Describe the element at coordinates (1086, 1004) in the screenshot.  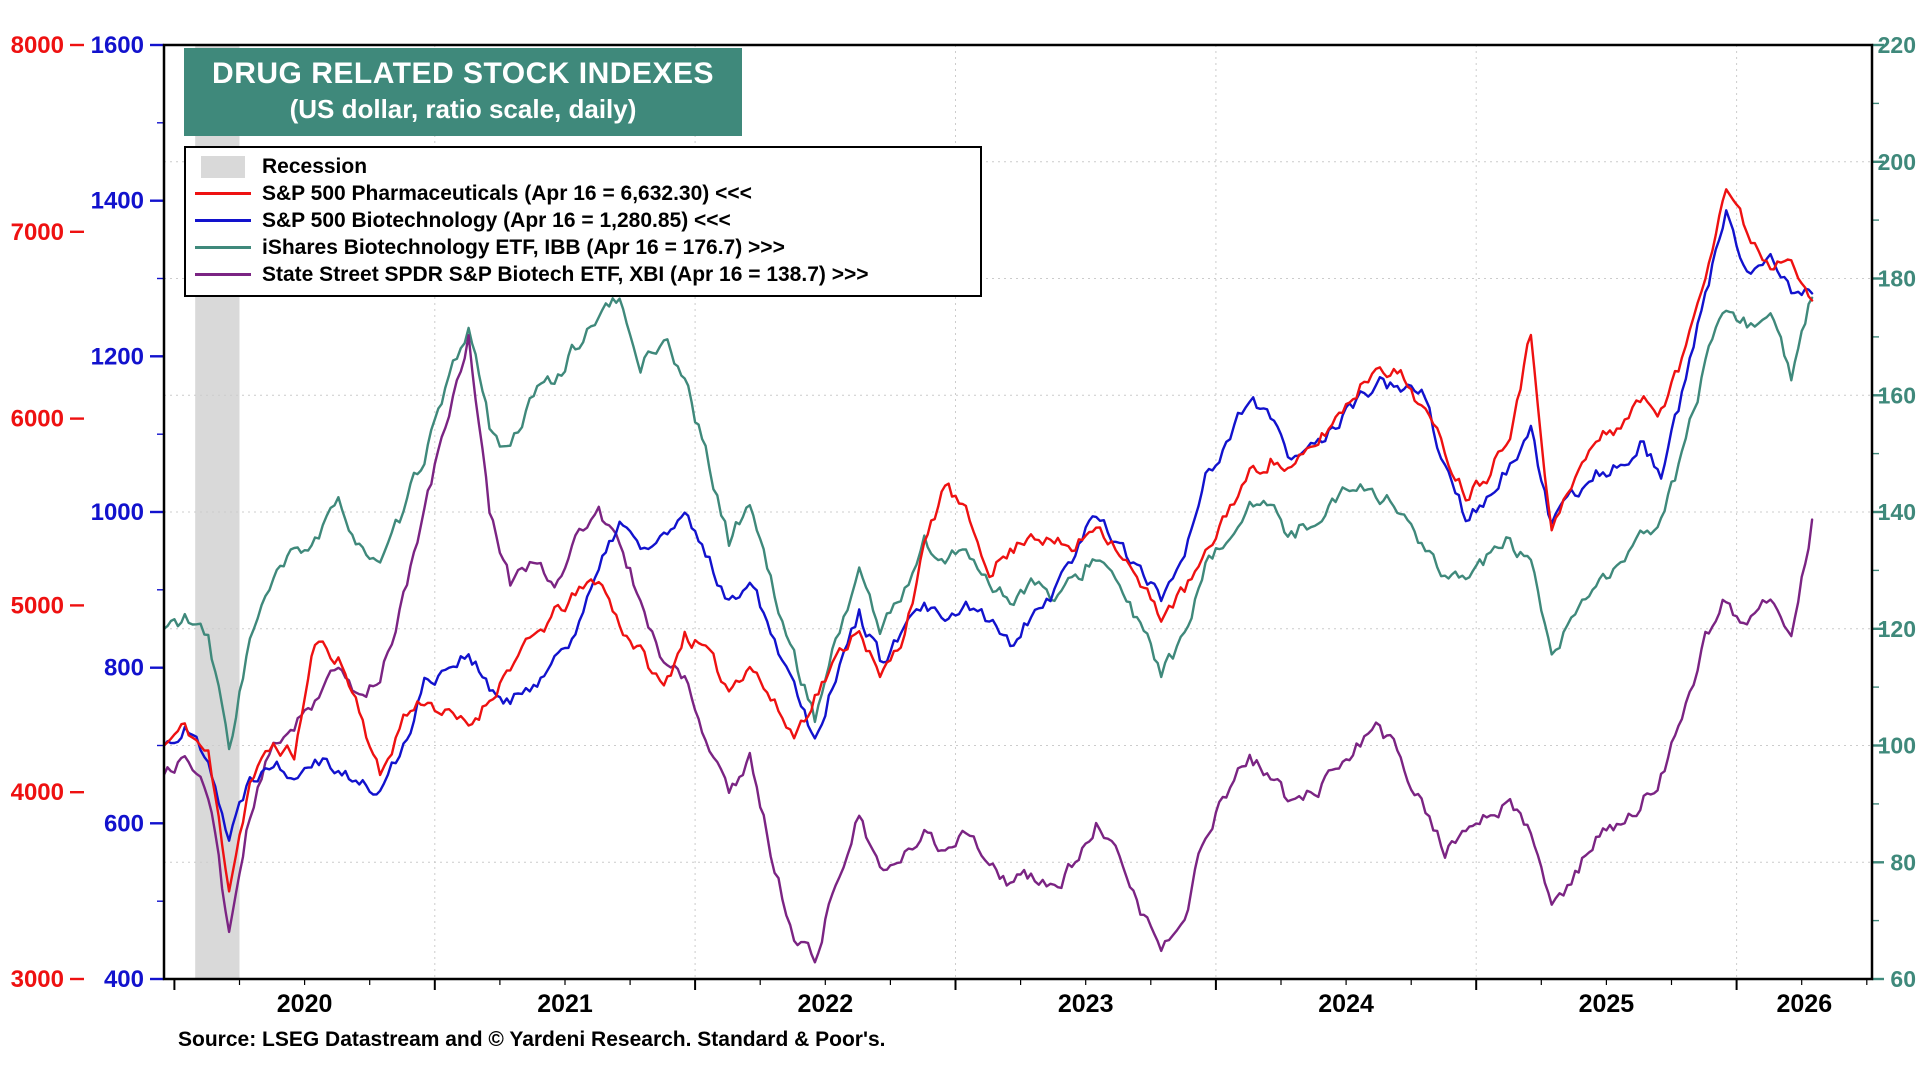
I see `x-axis-year-label: 2023` at that location.